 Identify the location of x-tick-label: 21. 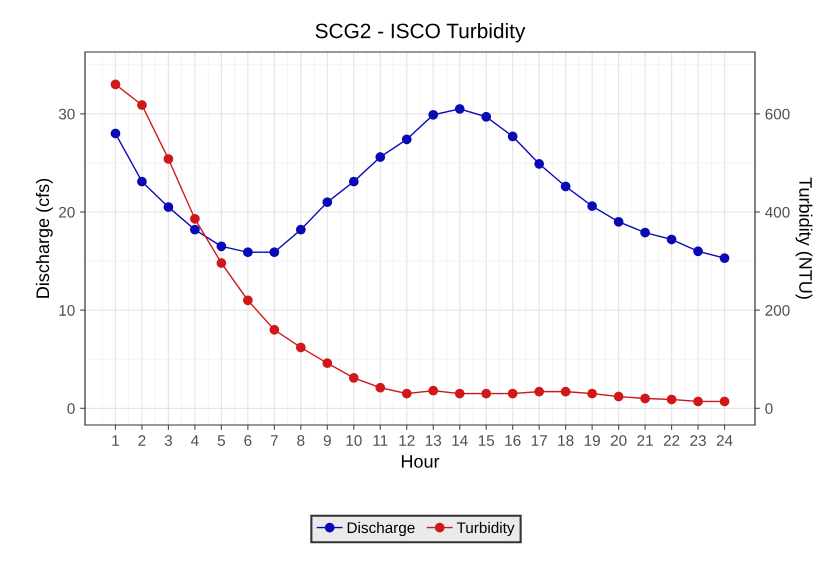
(645, 440).